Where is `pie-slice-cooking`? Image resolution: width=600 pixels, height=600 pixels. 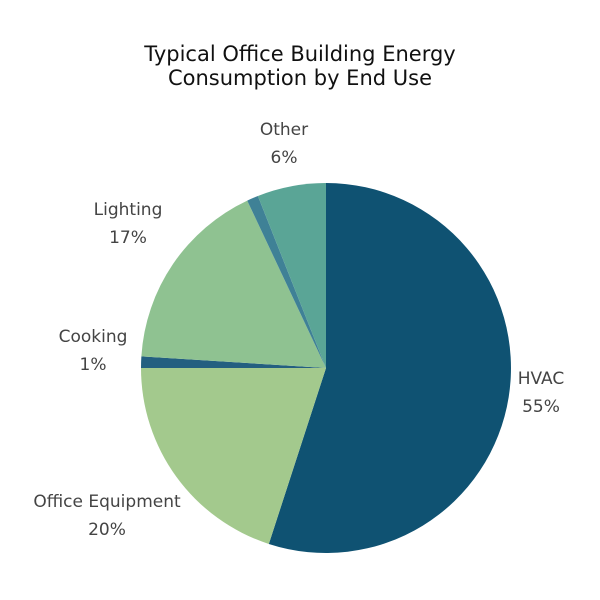 pie-slice-cooking is located at coordinates (233, 362).